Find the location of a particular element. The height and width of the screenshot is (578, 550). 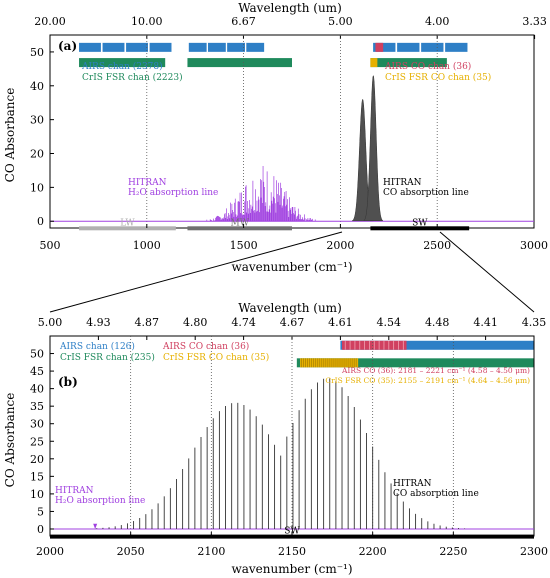

panel-b-legend-airs-co: AIRS CO chan (36) is located at coordinates (205, 346).